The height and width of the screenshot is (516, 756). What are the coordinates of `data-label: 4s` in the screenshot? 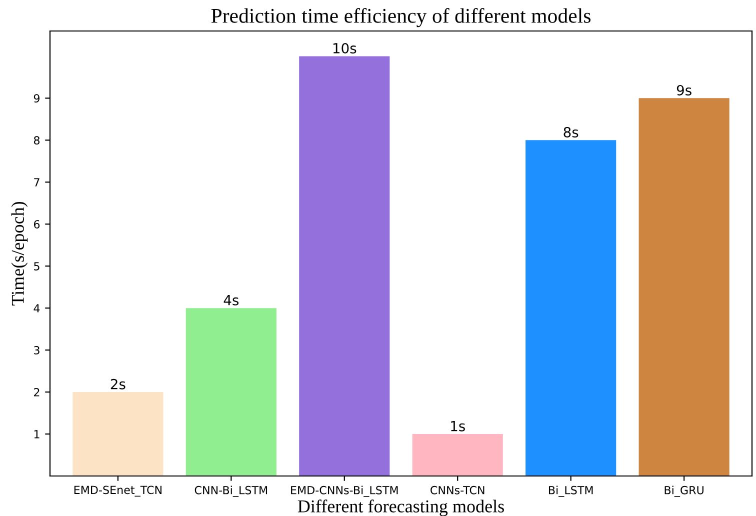 It's located at (231, 300).